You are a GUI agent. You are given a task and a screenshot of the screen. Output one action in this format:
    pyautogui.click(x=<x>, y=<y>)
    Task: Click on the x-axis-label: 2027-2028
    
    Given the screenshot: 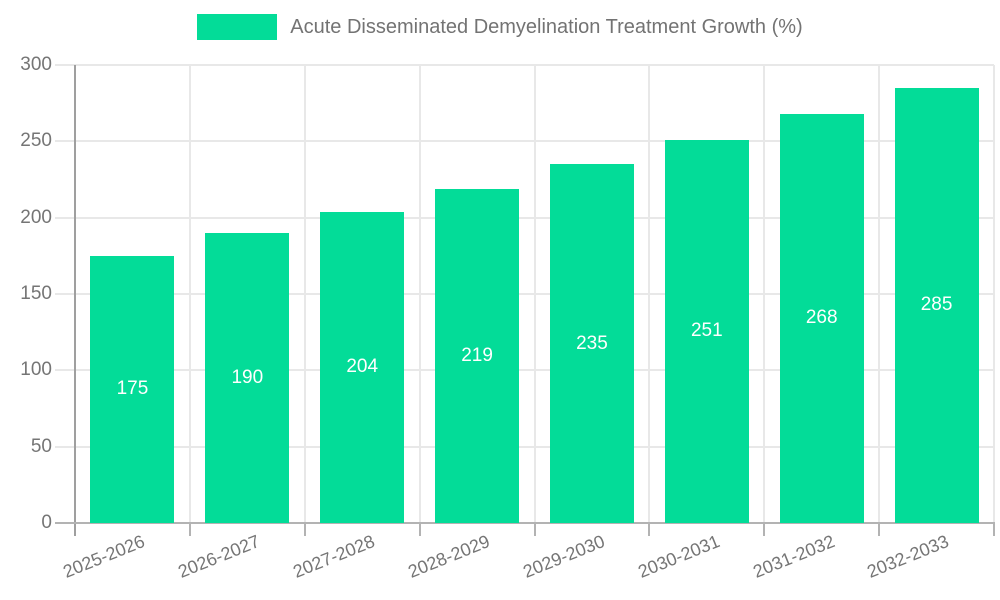 What is the action you would take?
    pyautogui.click(x=334, y=556)
    